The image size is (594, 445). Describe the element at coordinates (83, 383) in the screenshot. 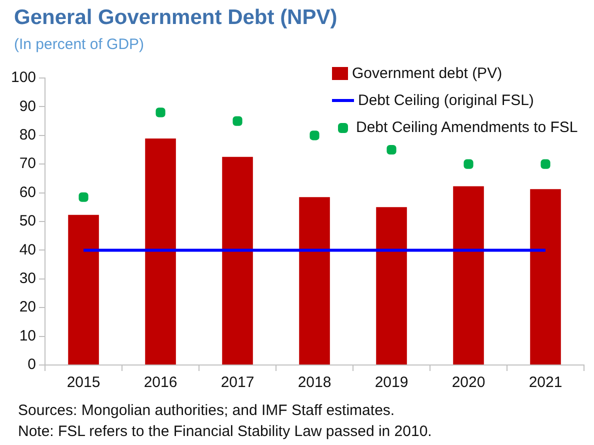

I see `x-tick-label: 2015` at that location.